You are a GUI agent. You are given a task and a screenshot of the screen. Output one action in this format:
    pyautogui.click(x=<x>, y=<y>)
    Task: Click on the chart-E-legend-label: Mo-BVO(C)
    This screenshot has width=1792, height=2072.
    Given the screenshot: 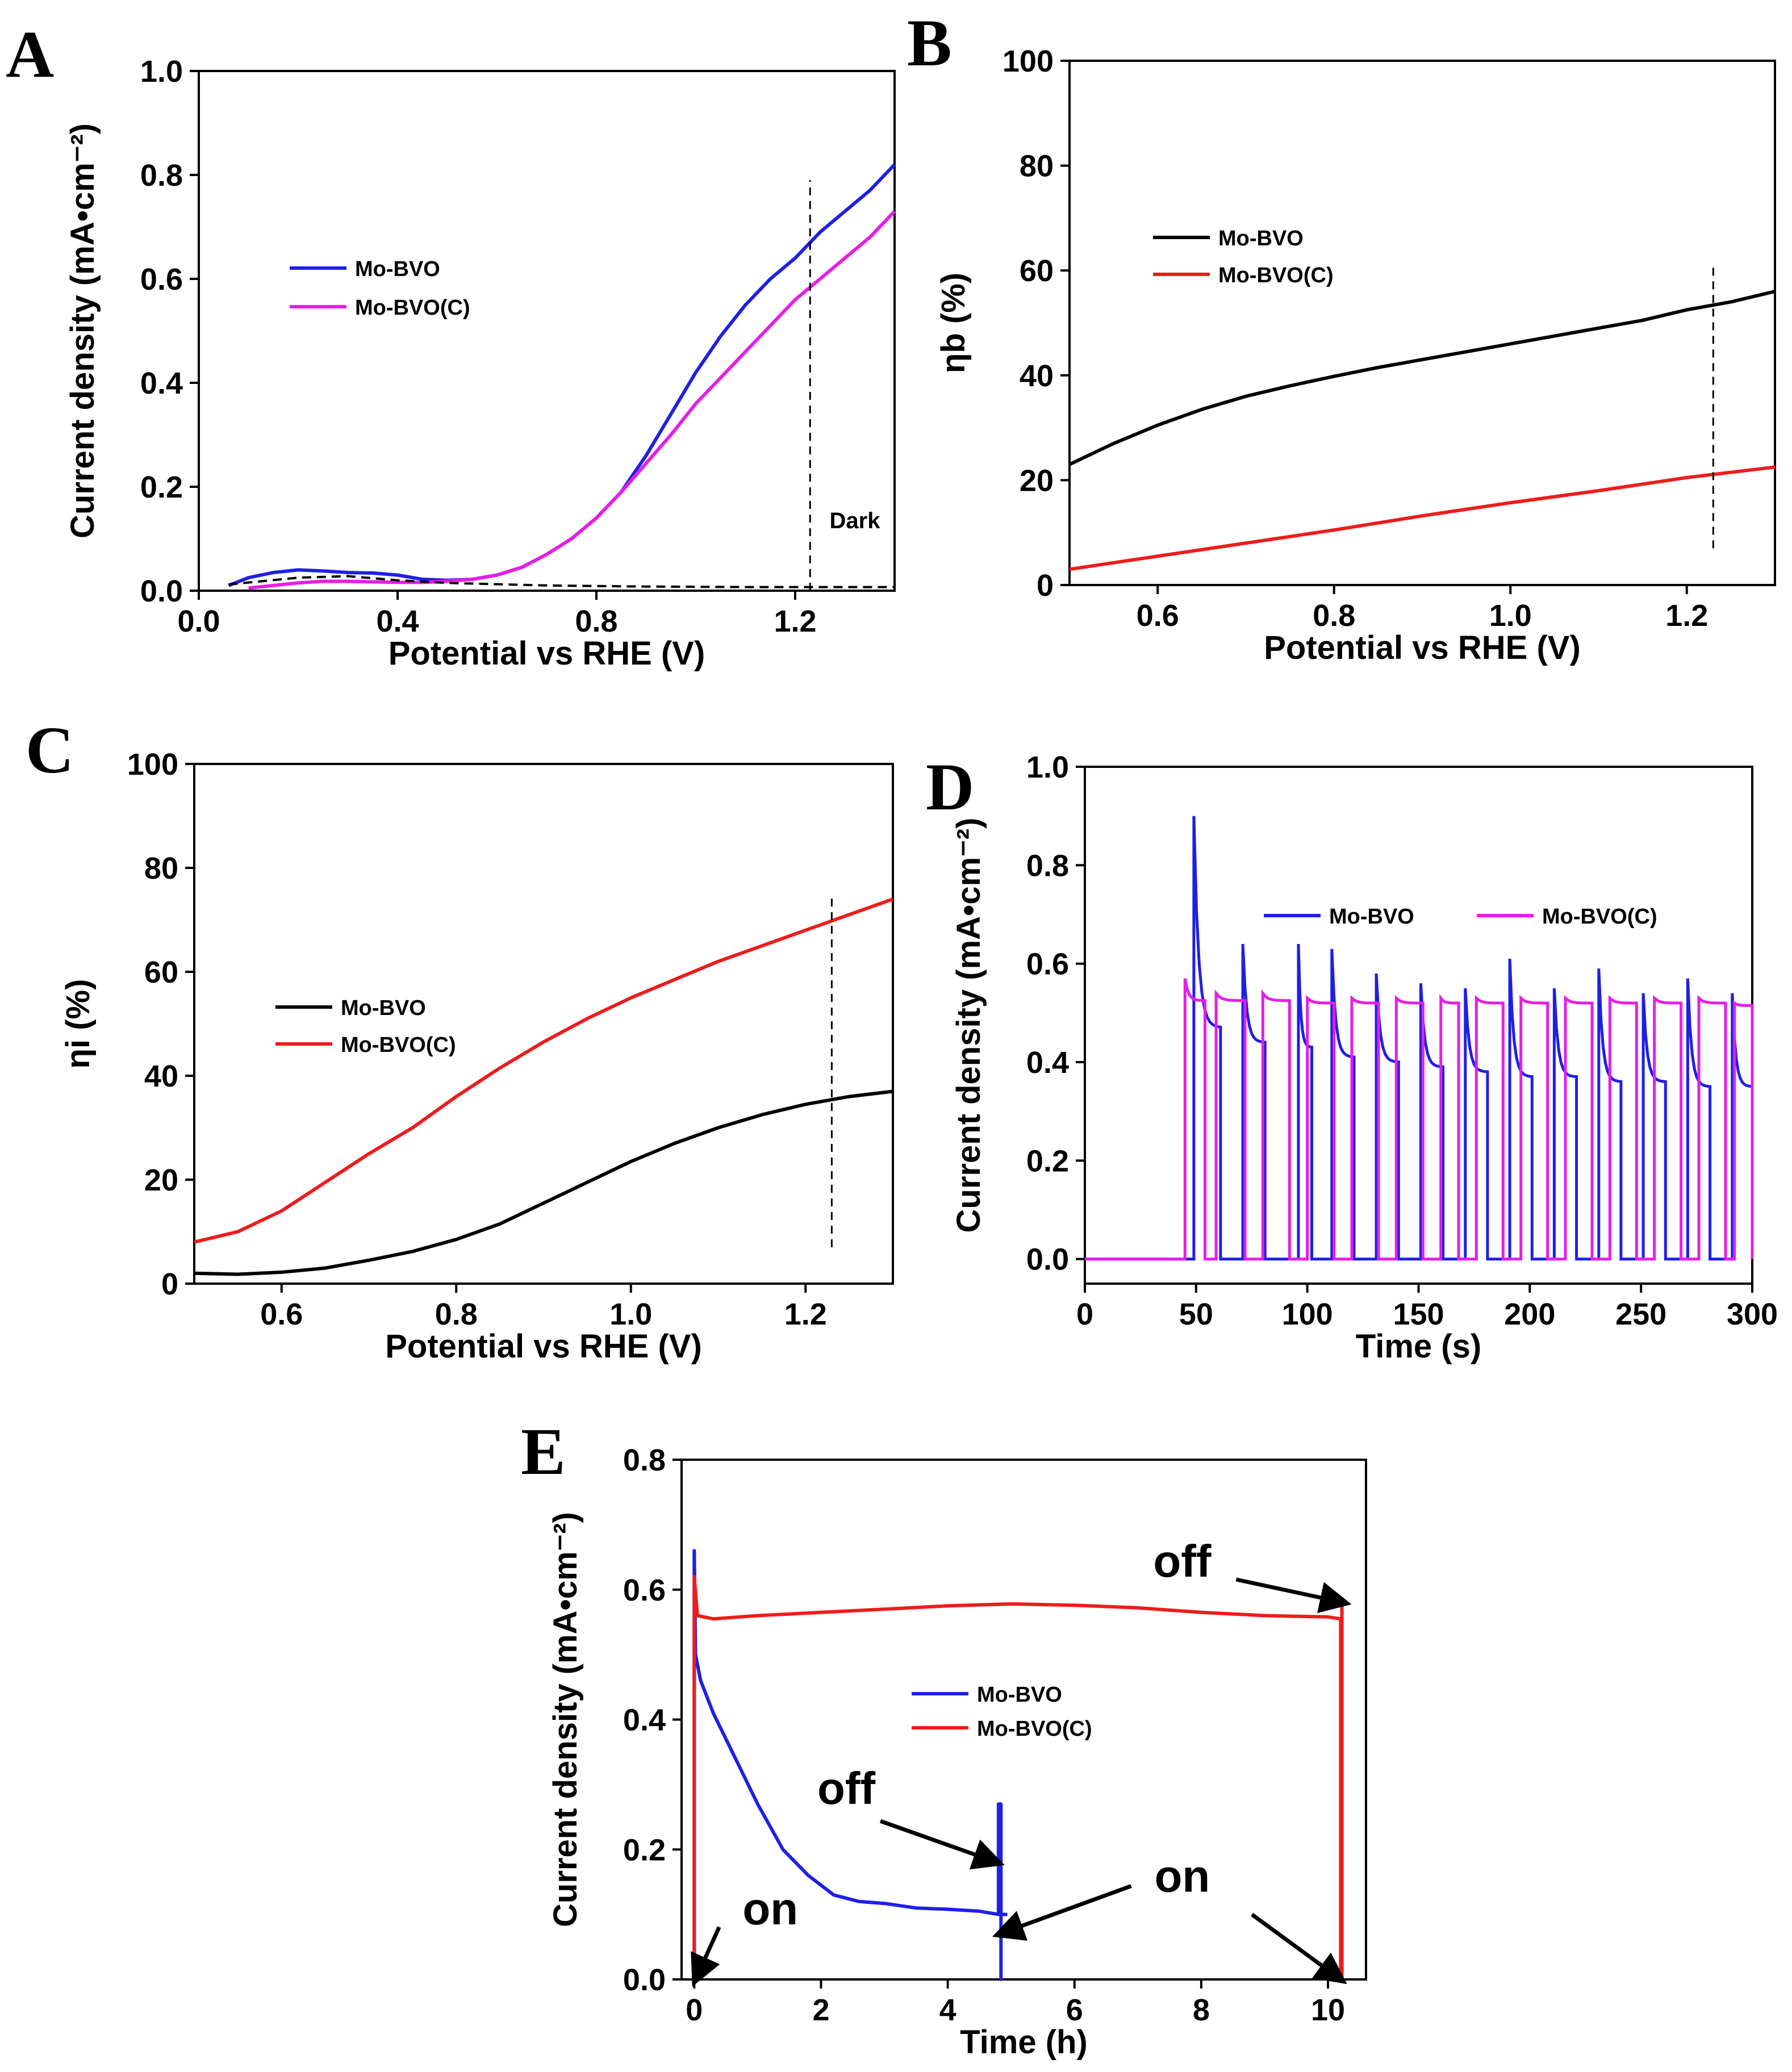 What is the action you would take?
    pyautogui.click(x=1034, y=1729)
    